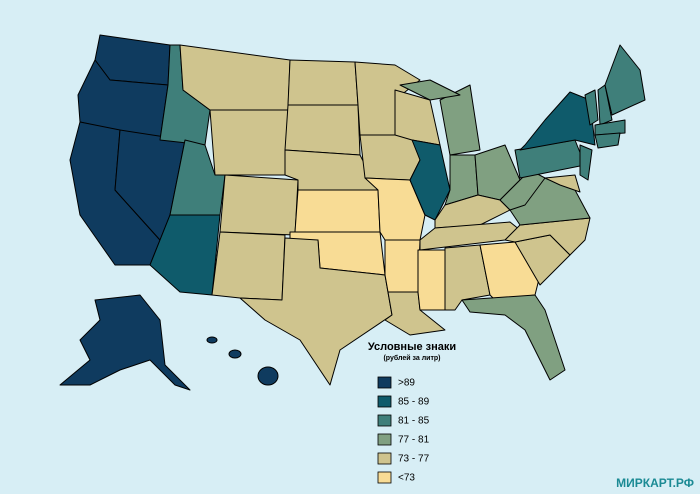  I want to click on legend-subtitle: (рублей за литр), so click(411, 358).